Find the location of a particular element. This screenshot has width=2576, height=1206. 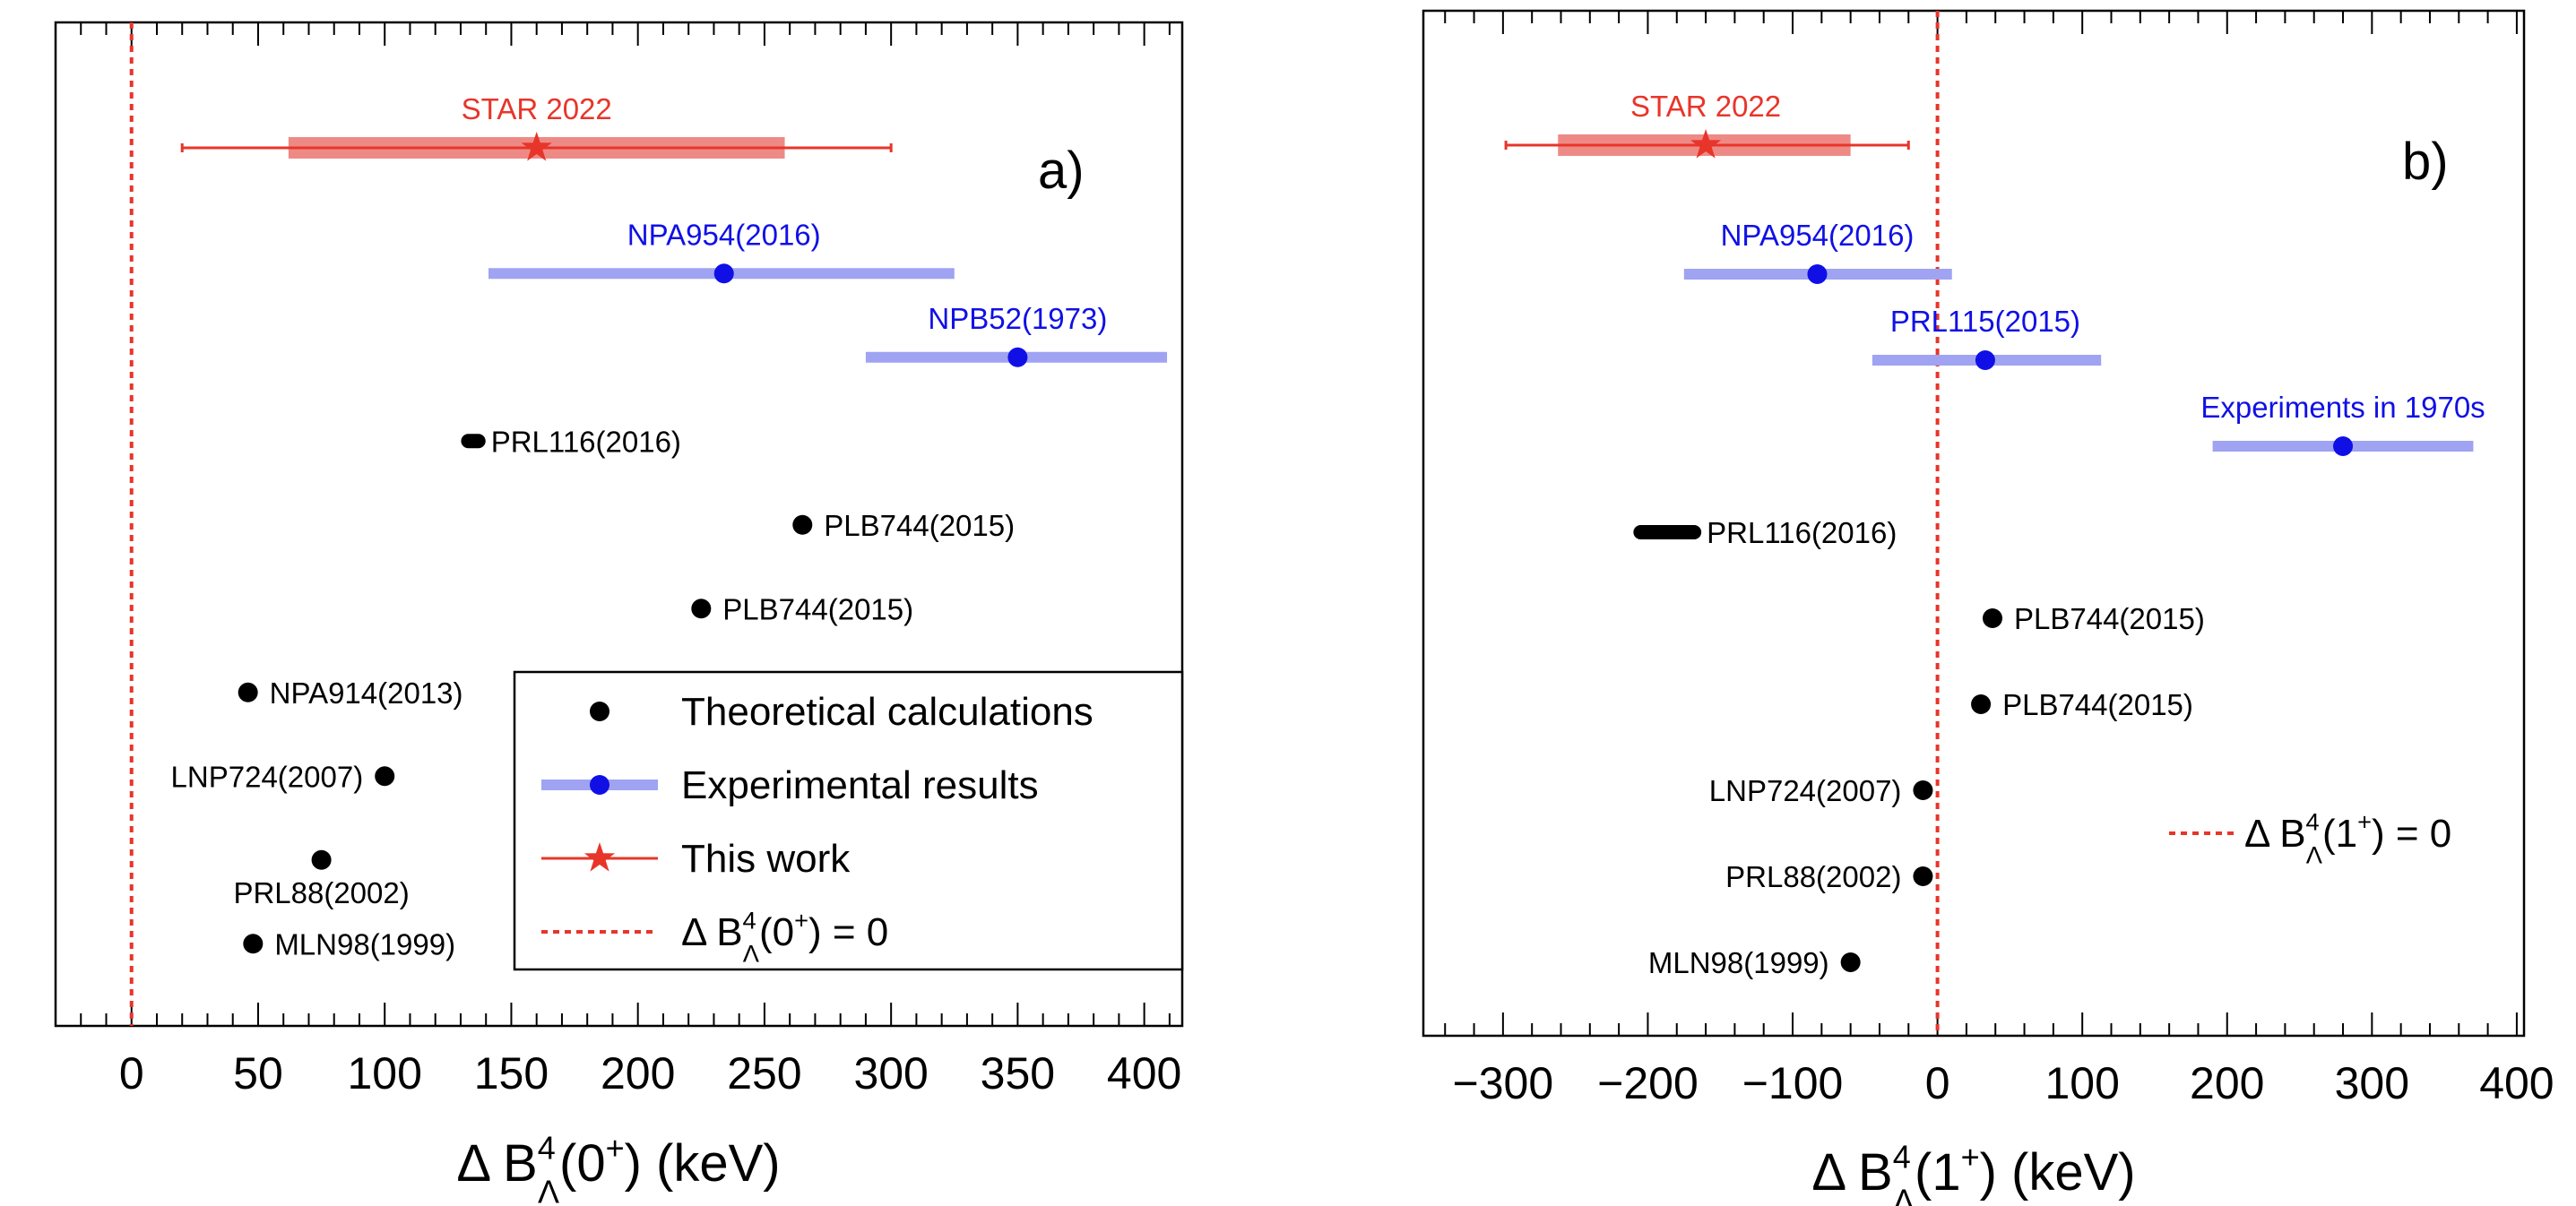

data-point-theory: MLN98(1999) is located at coordinates (349, 943).